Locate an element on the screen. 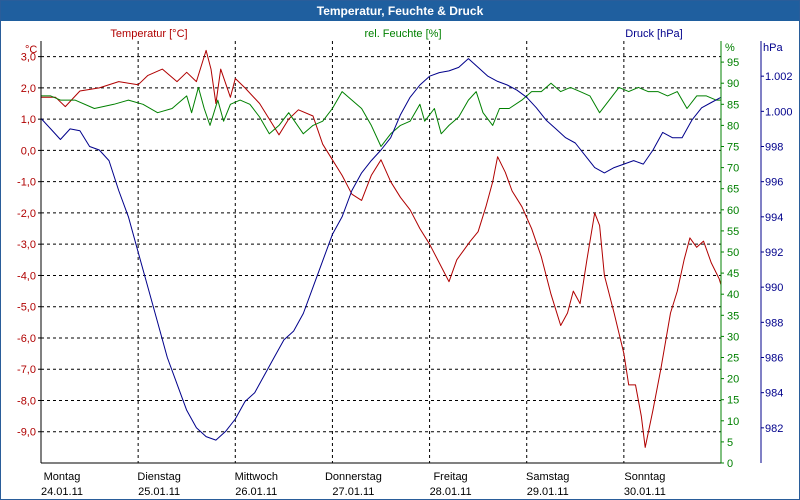 This screenshot has width=800, height=500. x-tick-date-label: 28.01.11 is located at coordinates (451, 492).